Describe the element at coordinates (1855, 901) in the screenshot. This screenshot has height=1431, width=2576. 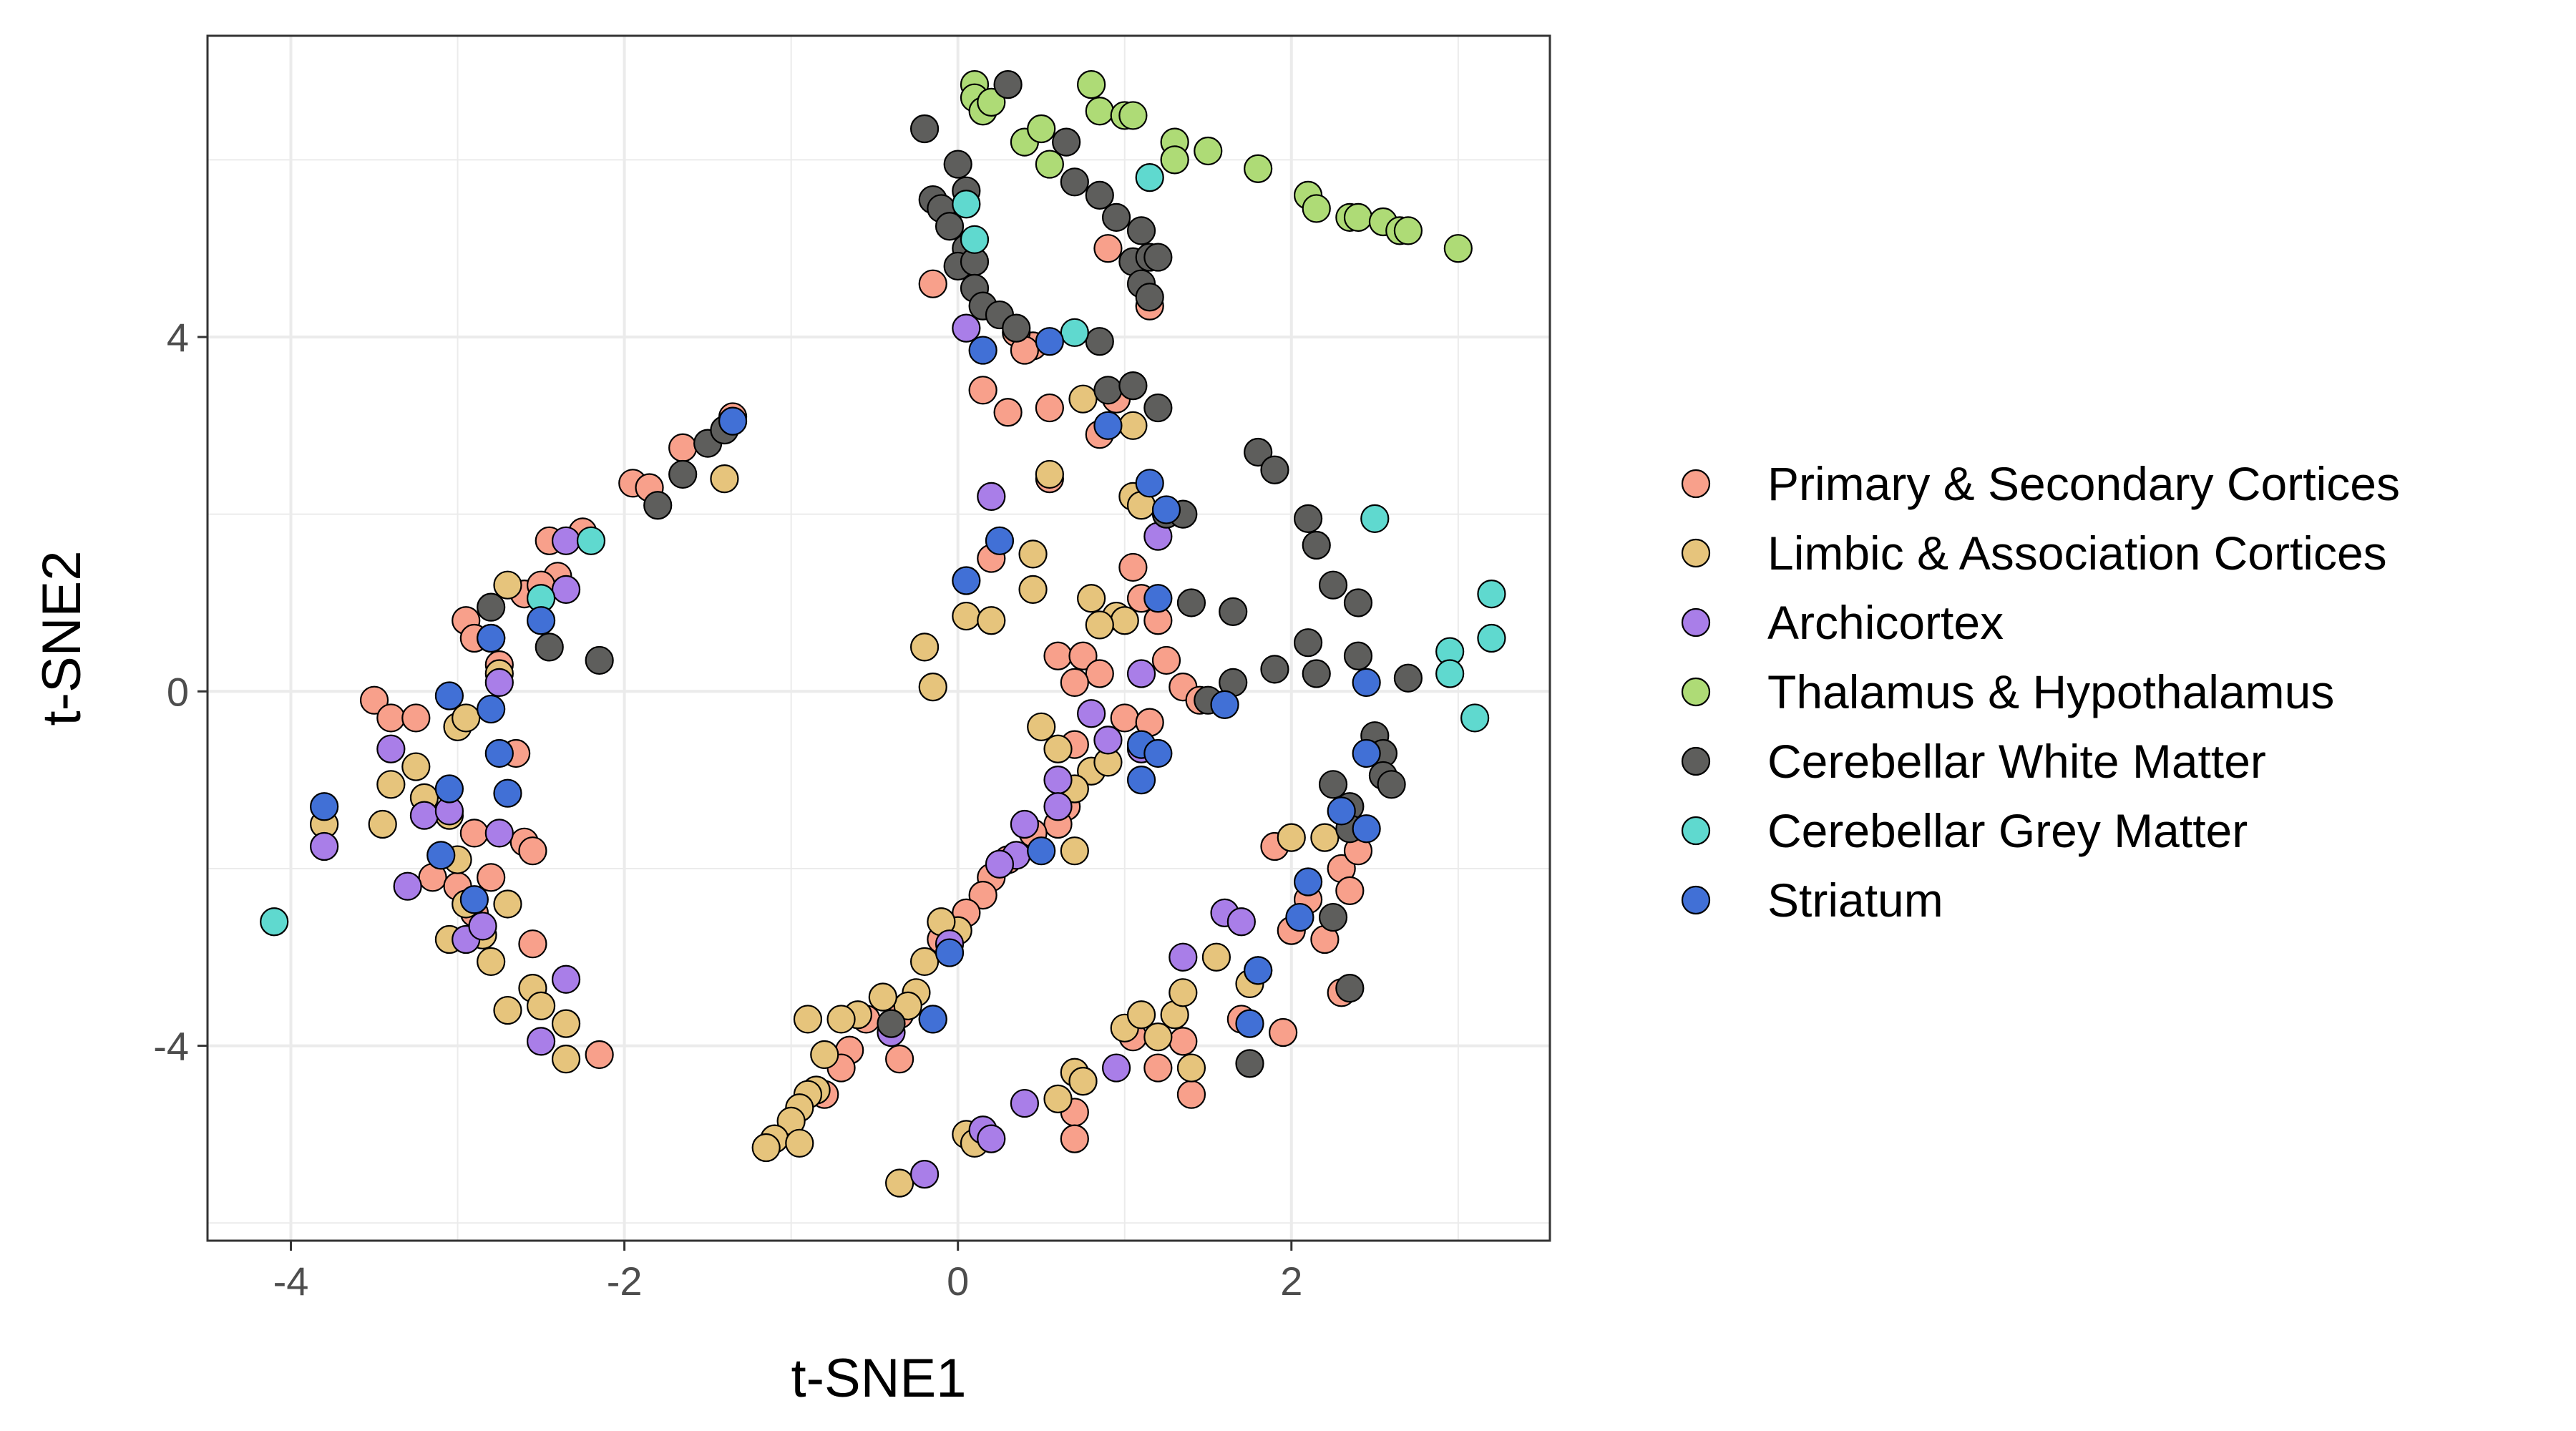
I see `legend-label: Striatum` at that location.